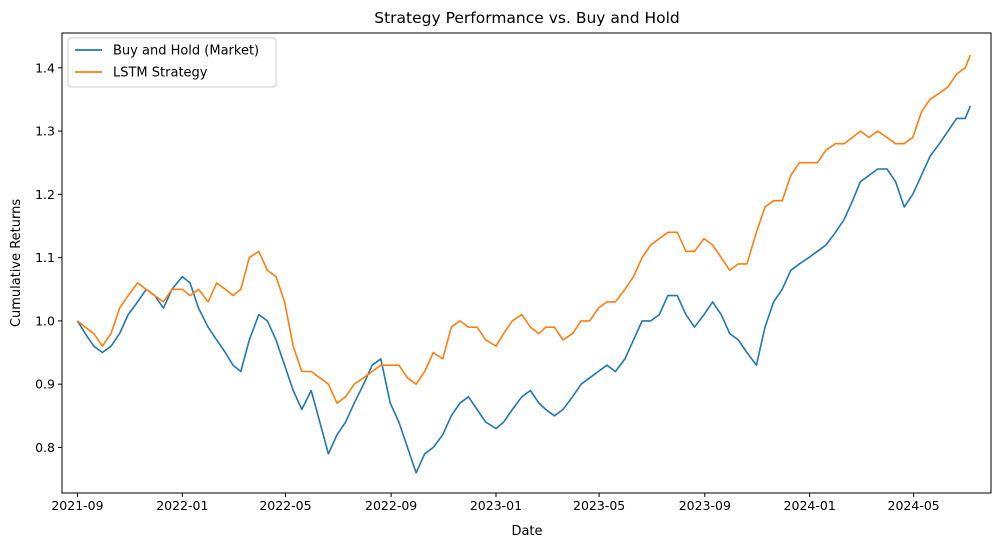 Image resolution: width=1001 pixels, height=547 pixels. I want to click on x-tick-label: 2022-01, so click(182, 505).